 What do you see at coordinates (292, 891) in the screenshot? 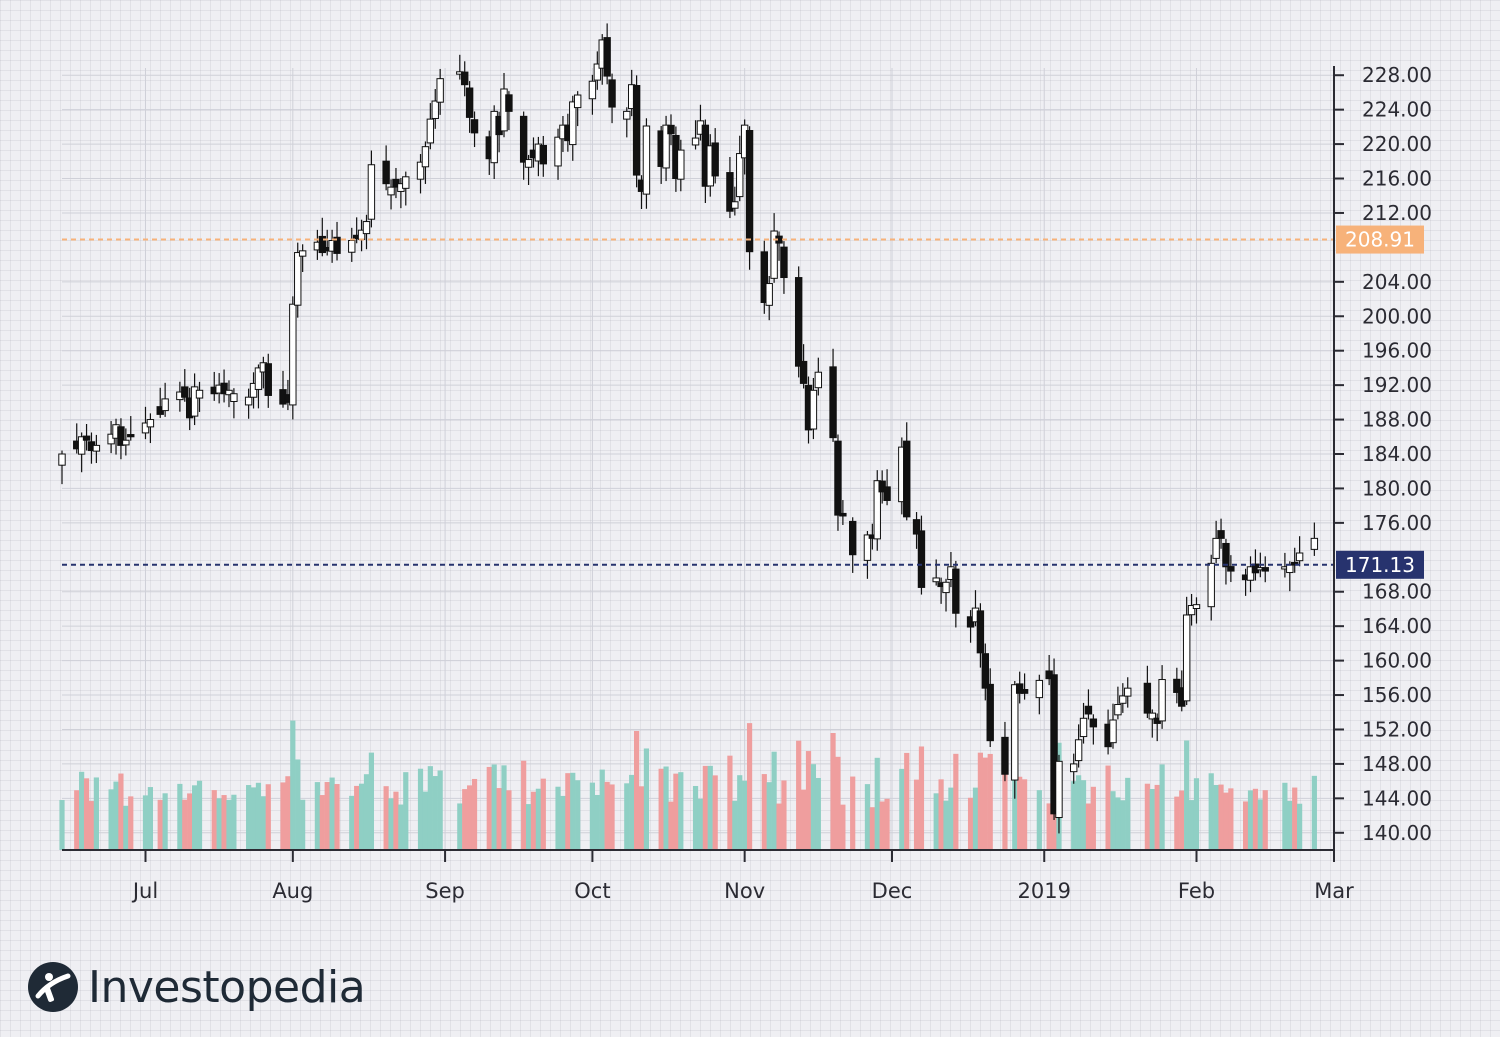
I see `x-tick-label: Aug` at bounding box center [292, 891].